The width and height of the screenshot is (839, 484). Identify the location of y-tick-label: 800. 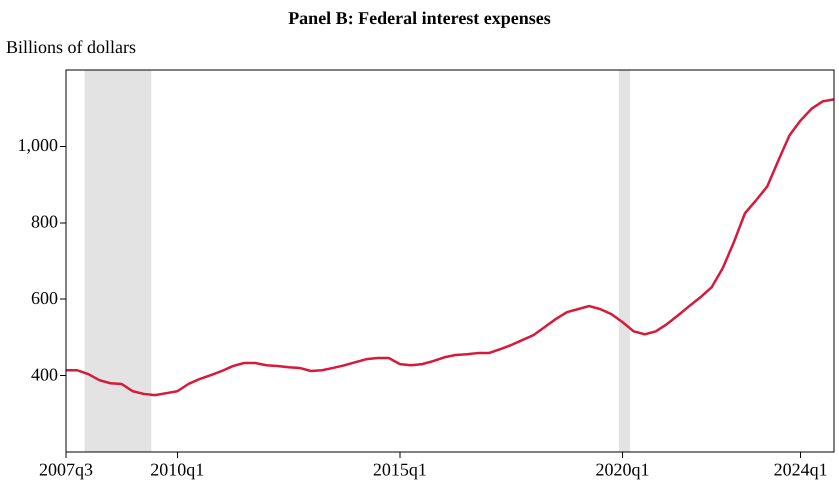
(44, 222).